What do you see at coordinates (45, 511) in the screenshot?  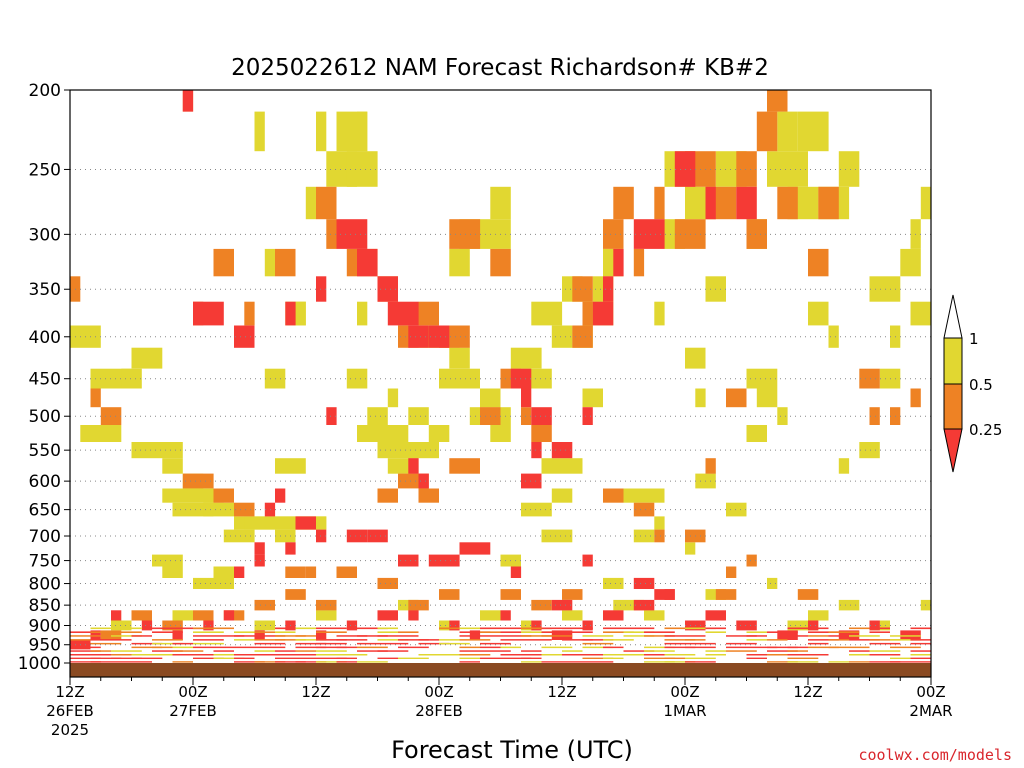 I see `y-tick-label-650: 650` at bounding box center [45, 511].